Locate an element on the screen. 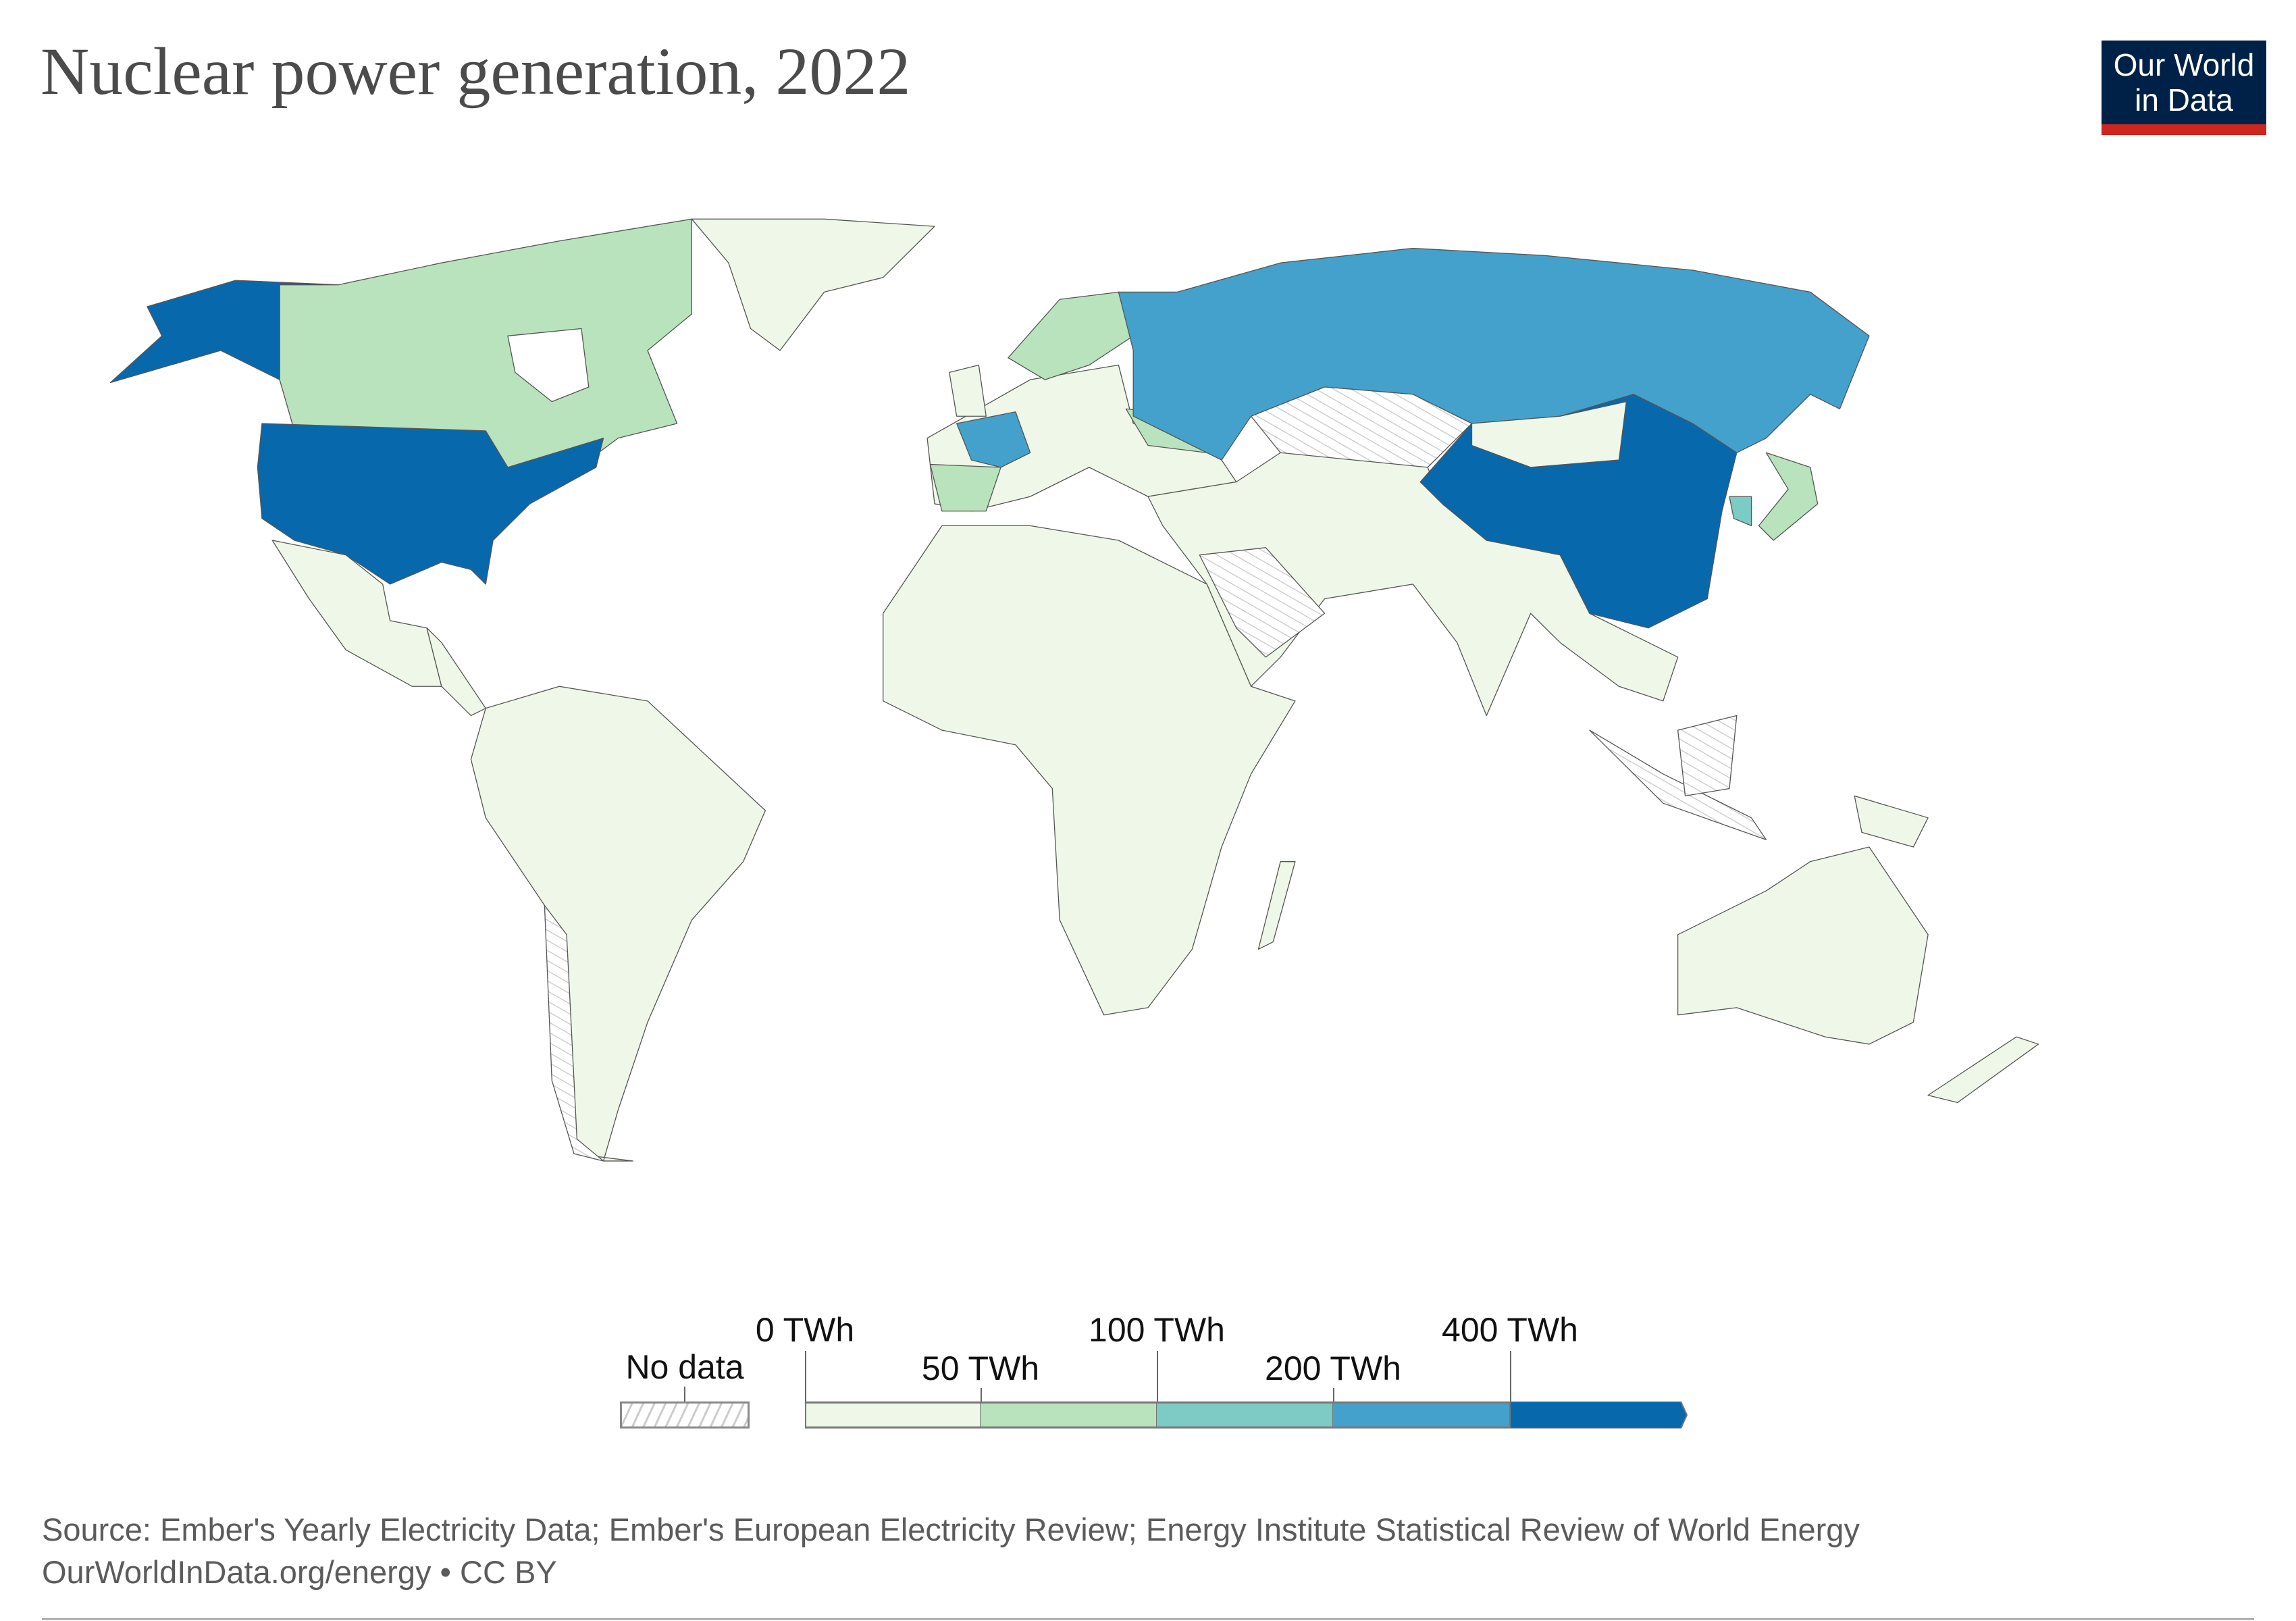 The width and height of the screenshot is (2296, 1621). country-indonesia-borneo is located at coordinates (1707, 756).